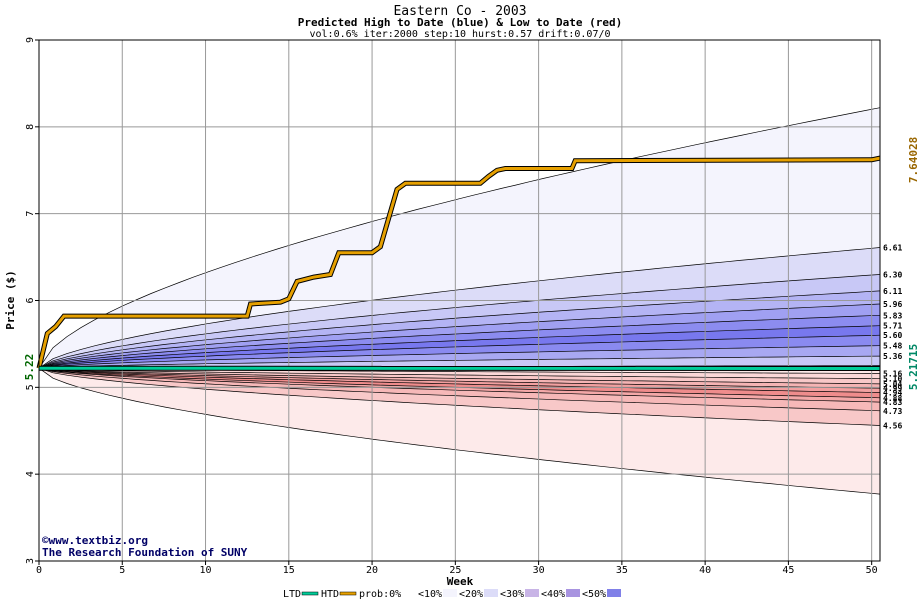  What do you see at coordinates (913, 160) in the screenshot?
I see `htd-end-label: 7.64028` at bounding box center [913, 160].